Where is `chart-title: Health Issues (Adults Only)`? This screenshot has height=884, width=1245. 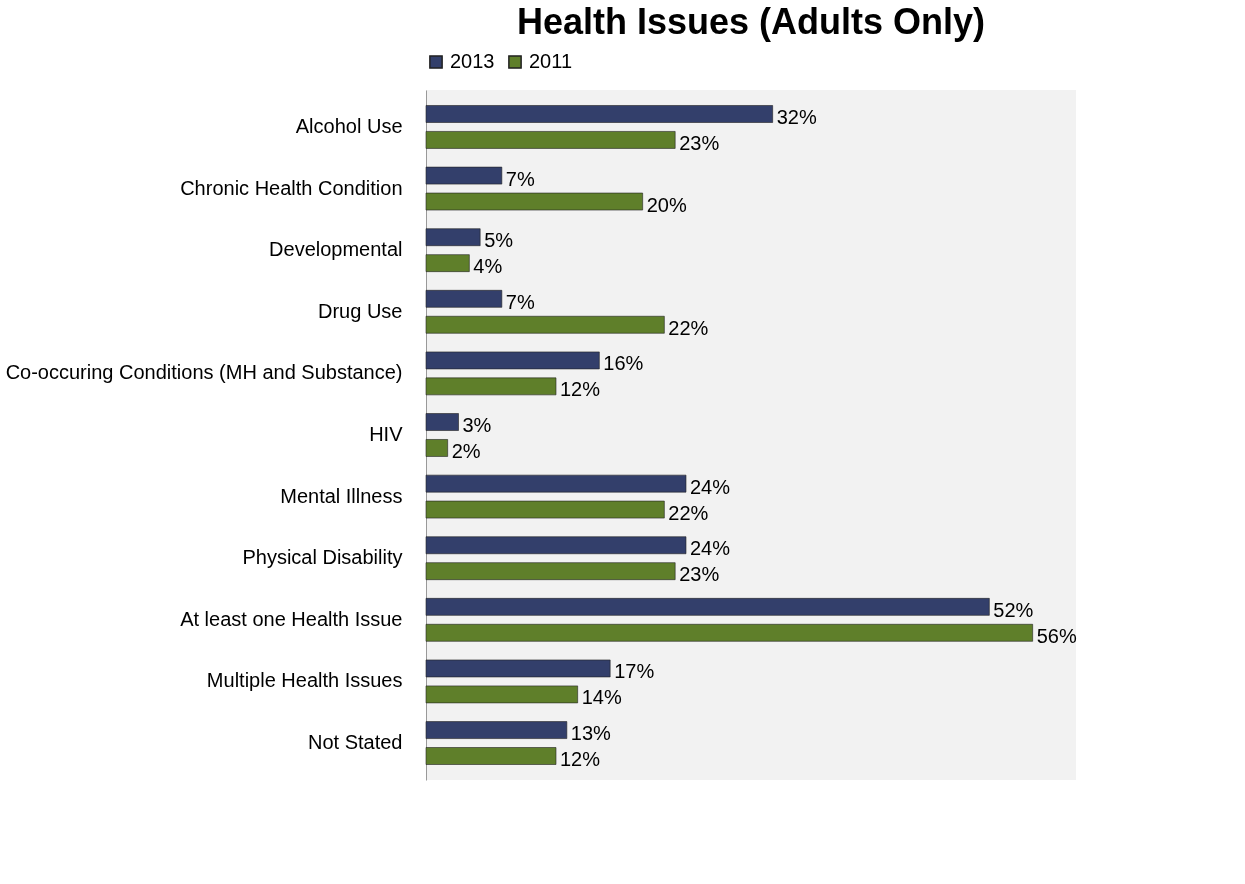 chart-title: Health Issues (Adults Only) is located at coordinates (751, 21).